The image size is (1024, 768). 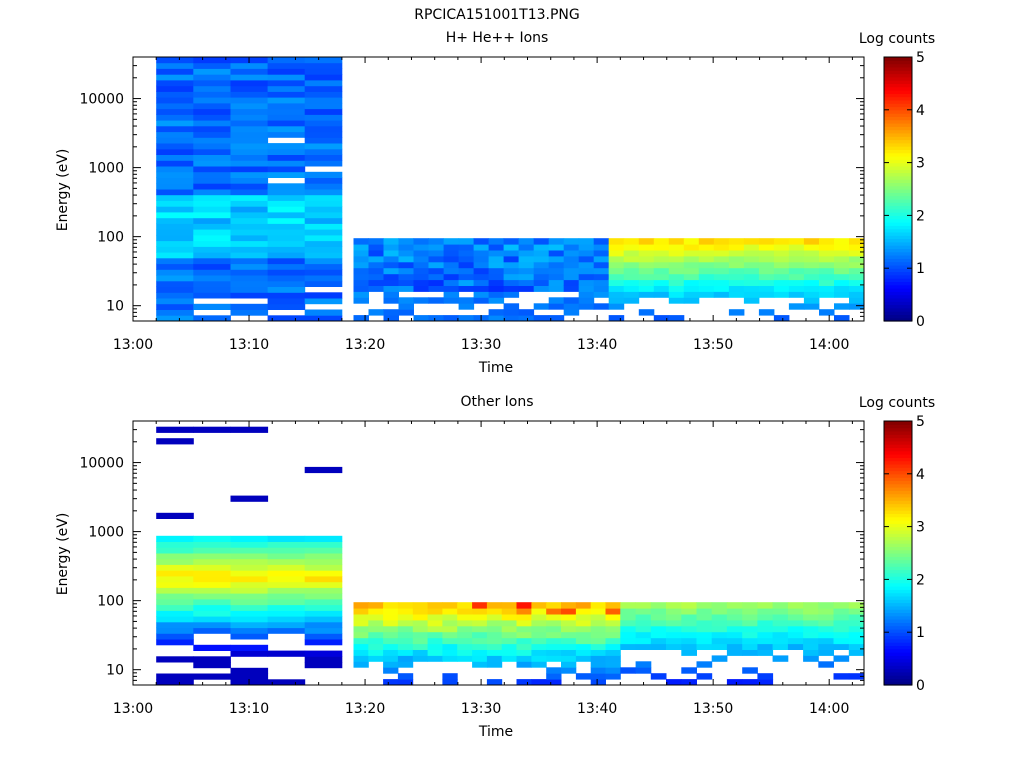 What do you see at coordinates (897, 39) in the screenshot?
I see `colorbar-label: Log counts` at bounding box center [897, 39].